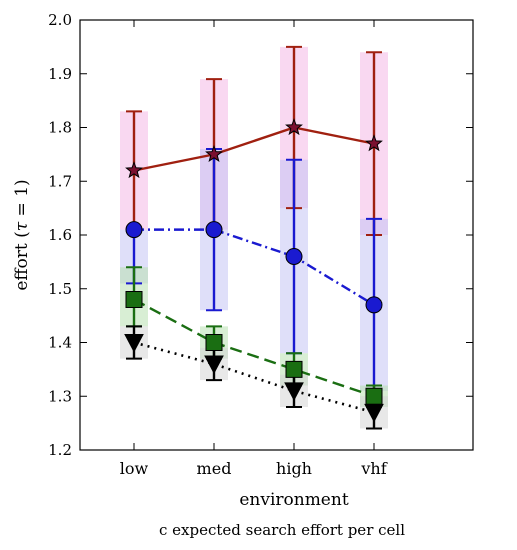  Describe the element at coordinates (22, 260) in the screenshot. I see `y-axis-label-main: effort (` at that location.